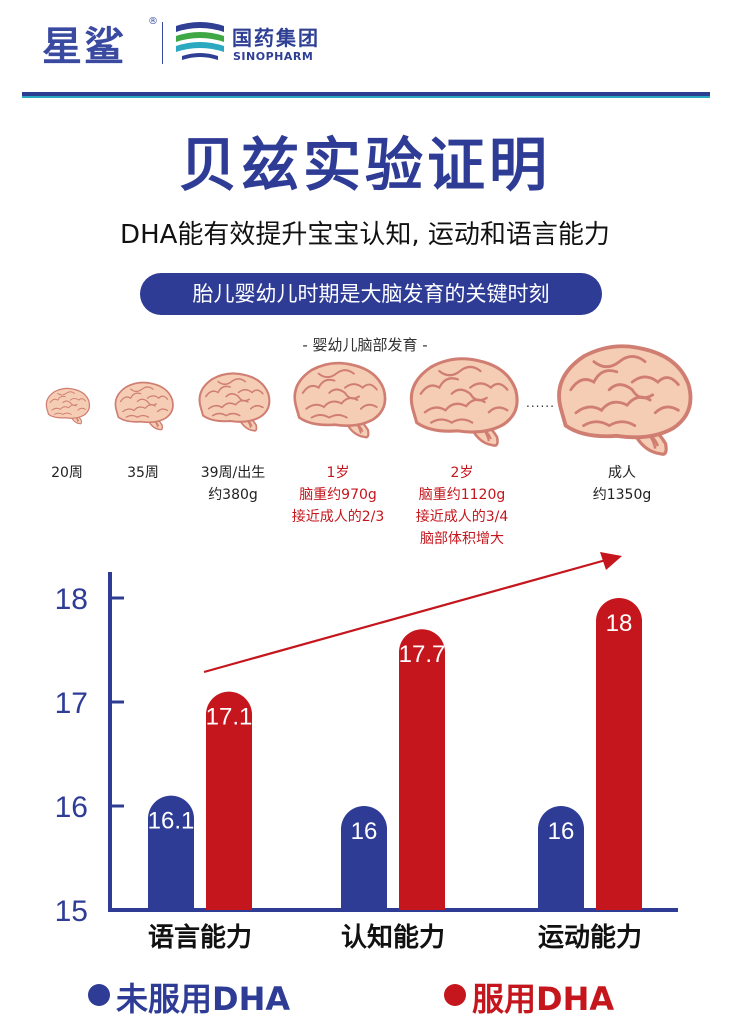 The image size is (730, 1033). Describe the element at coordinates (71, 703) in the screenshot. I see `y-tick-label: 17` at that location.